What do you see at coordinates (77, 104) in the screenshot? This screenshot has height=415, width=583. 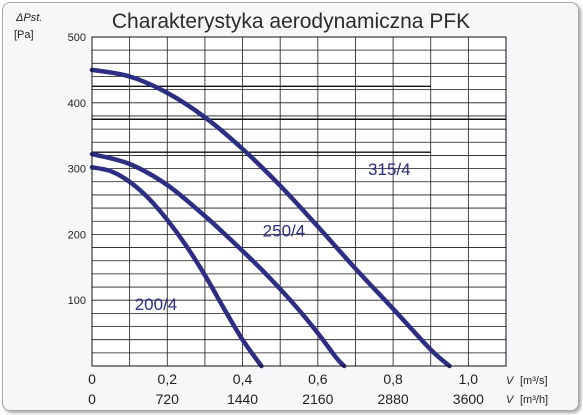 I see `y-tick-label: 400` at bounding box center [77, 104].